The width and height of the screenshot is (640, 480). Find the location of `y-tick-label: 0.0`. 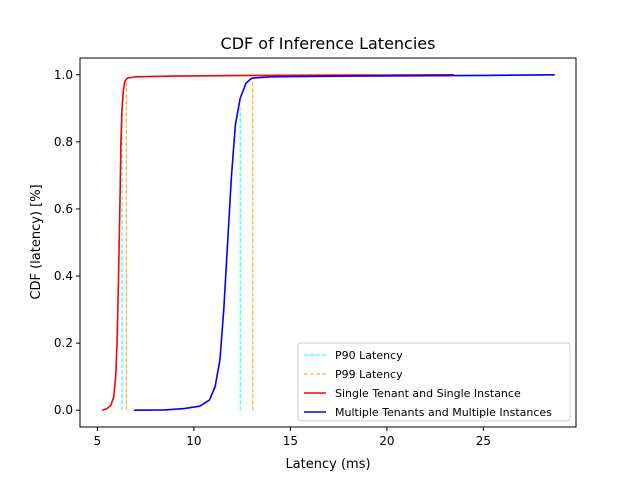

y-tick-label: 0.0 is located at coordinates (63, 410).